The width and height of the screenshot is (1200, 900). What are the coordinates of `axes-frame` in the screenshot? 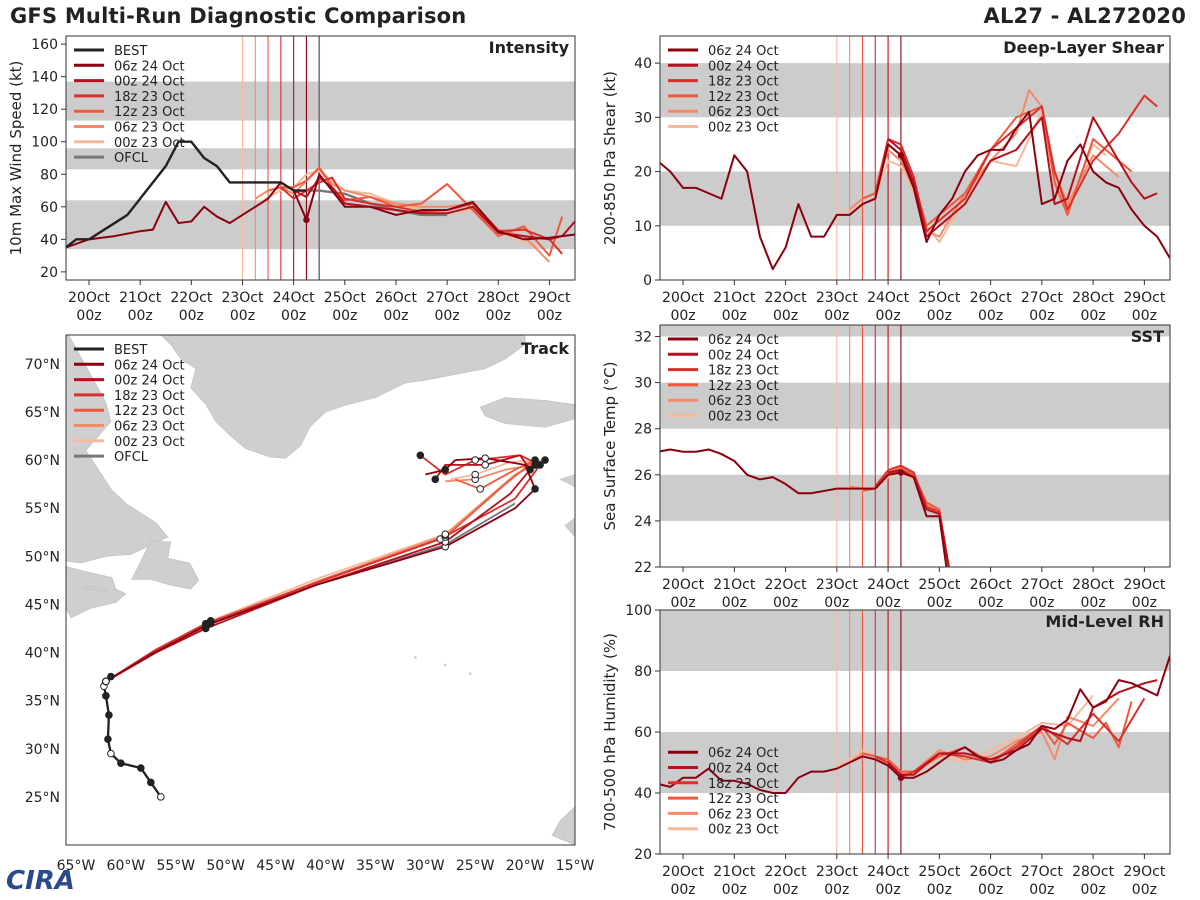 It's located at (915, 158).